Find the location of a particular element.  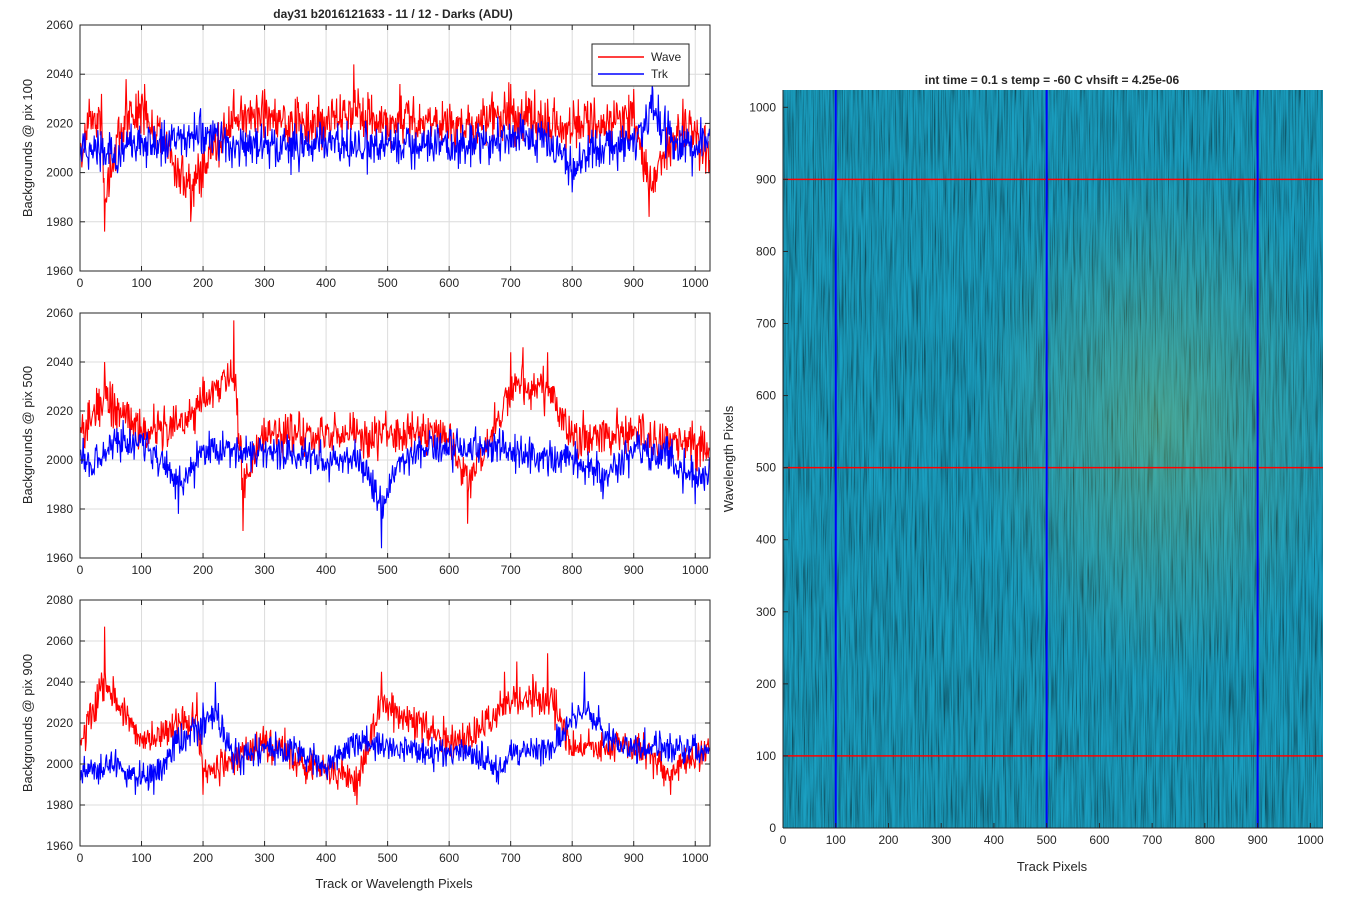

y-tick-label: 900 is located at coordinates (766, 179).